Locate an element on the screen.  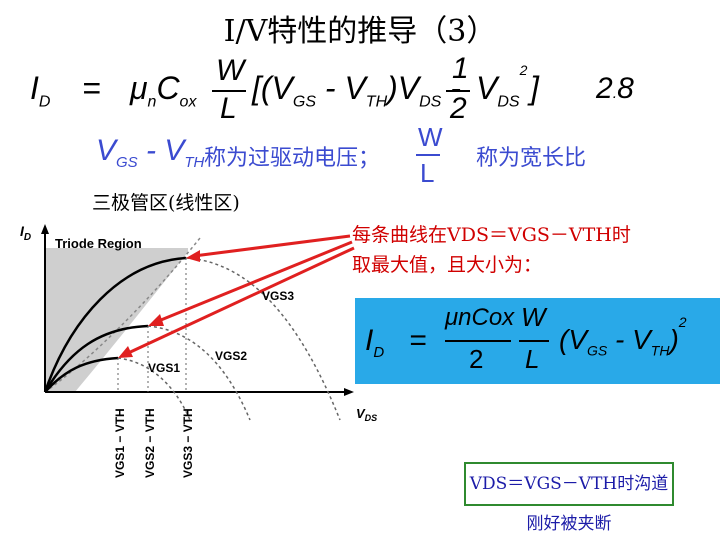
max-wl-bar is located at coordinates (534, 341).